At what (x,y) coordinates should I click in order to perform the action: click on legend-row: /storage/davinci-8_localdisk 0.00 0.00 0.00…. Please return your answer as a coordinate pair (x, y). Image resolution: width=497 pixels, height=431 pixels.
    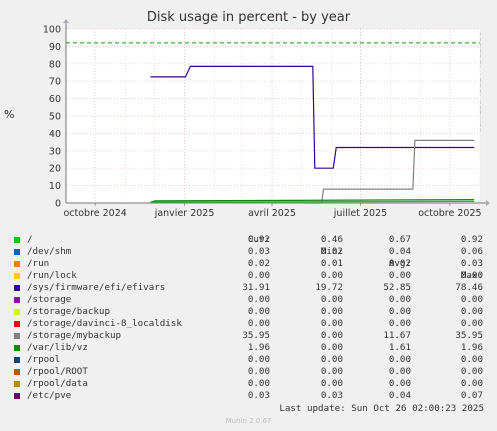
    Looking at the image, I should click on (252, 324).